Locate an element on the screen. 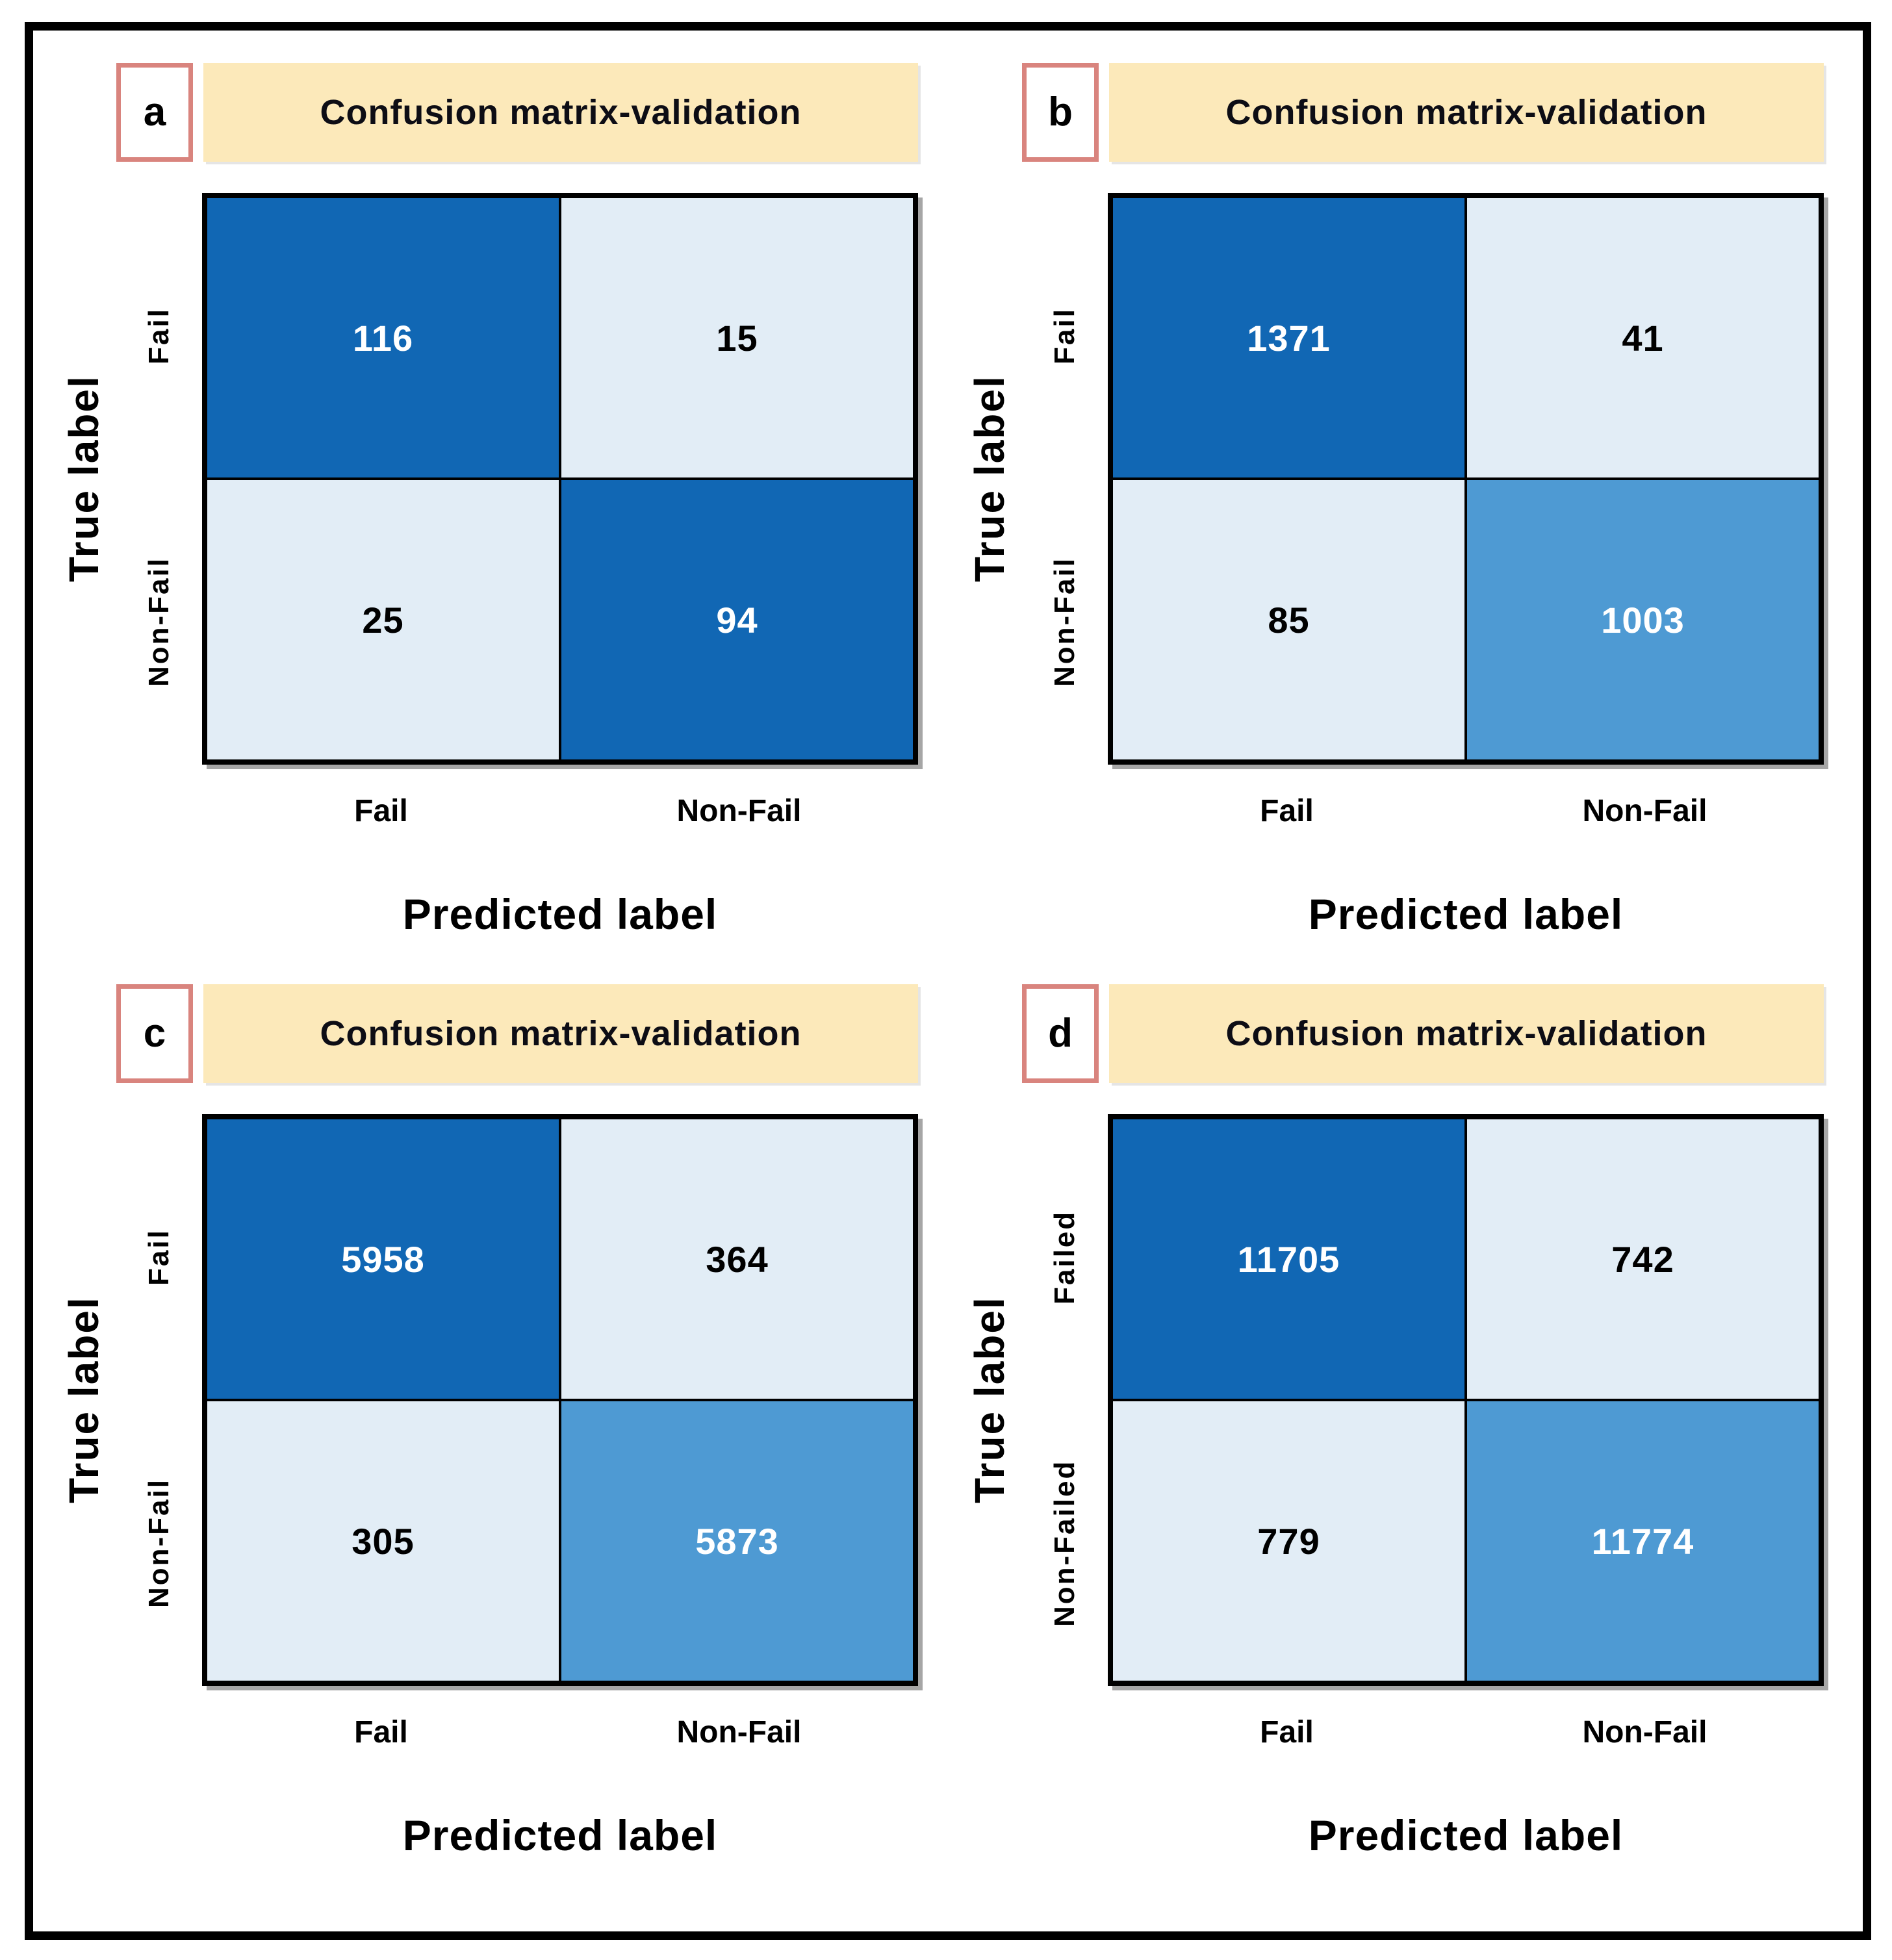 This screenshot has width=1892, height=1960. confusion-matrix: 1371 41 85 1003 is located at coordinates (1466, 479).